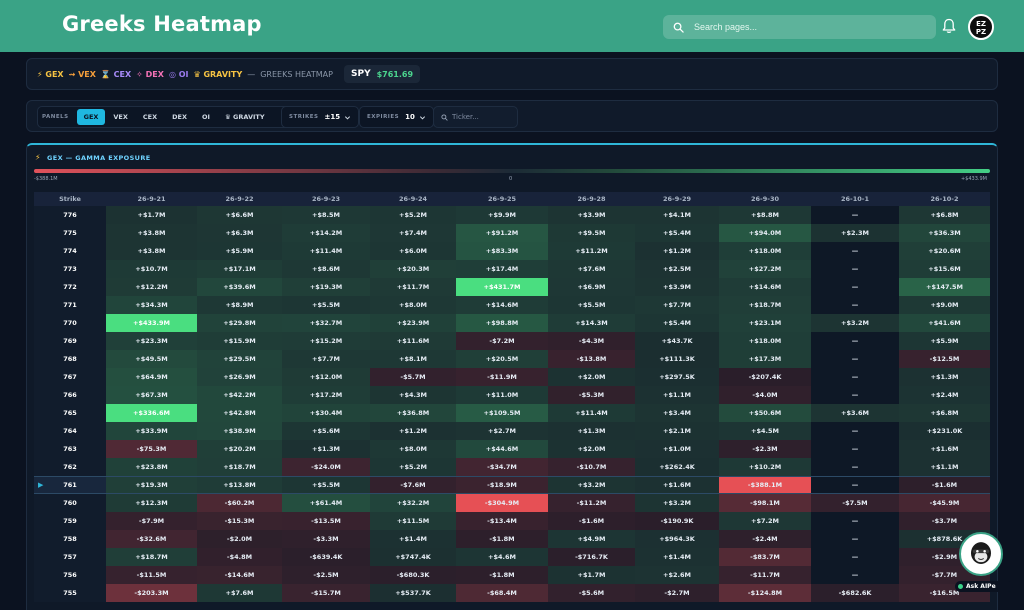 This screenshot has height=610, width=1024. Describe the element at coordinates (413, 269) in the screenshot. I see `heatmap-cell: +$20.3M` at that location.